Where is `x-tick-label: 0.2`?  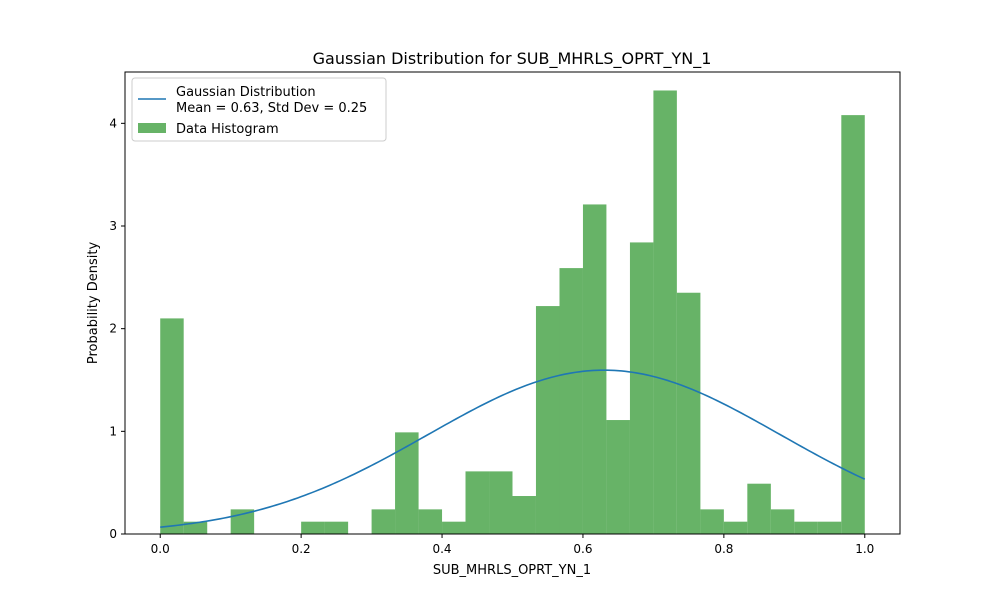
x-tick-label: 0.2 is located at coordinates (301, 549).